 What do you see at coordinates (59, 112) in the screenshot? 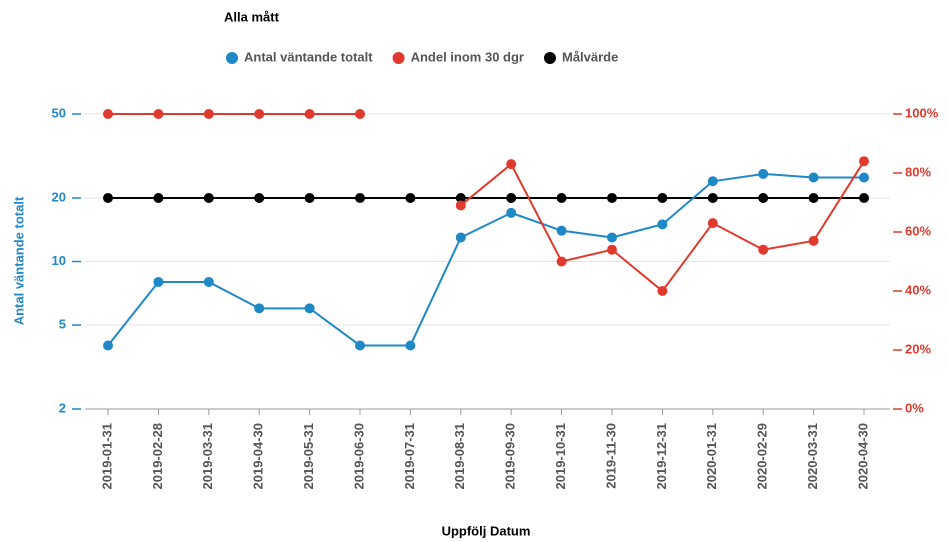
I see `y-tick-label: 50` at bounding box center [59, 112].